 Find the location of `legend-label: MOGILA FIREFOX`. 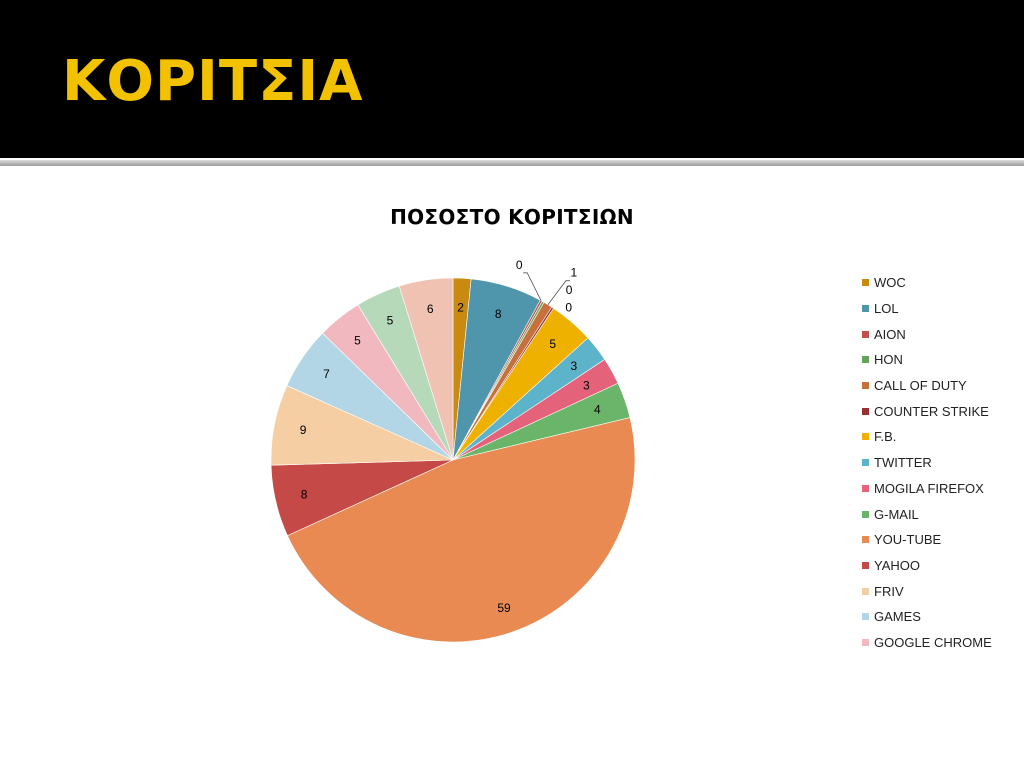

legend-label: MOGILA FIREFOX is located at coordinates (929, 488).